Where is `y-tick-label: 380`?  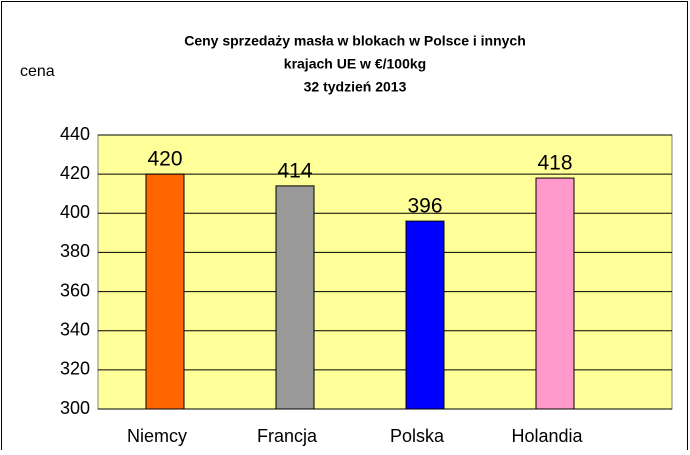 y-tick-label: 380 is located at coordinates (75, 251).